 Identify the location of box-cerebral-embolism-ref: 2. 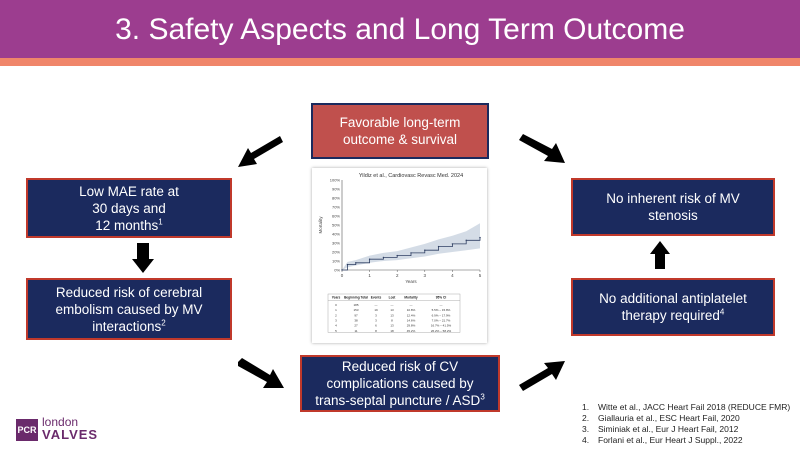
(163, 322).